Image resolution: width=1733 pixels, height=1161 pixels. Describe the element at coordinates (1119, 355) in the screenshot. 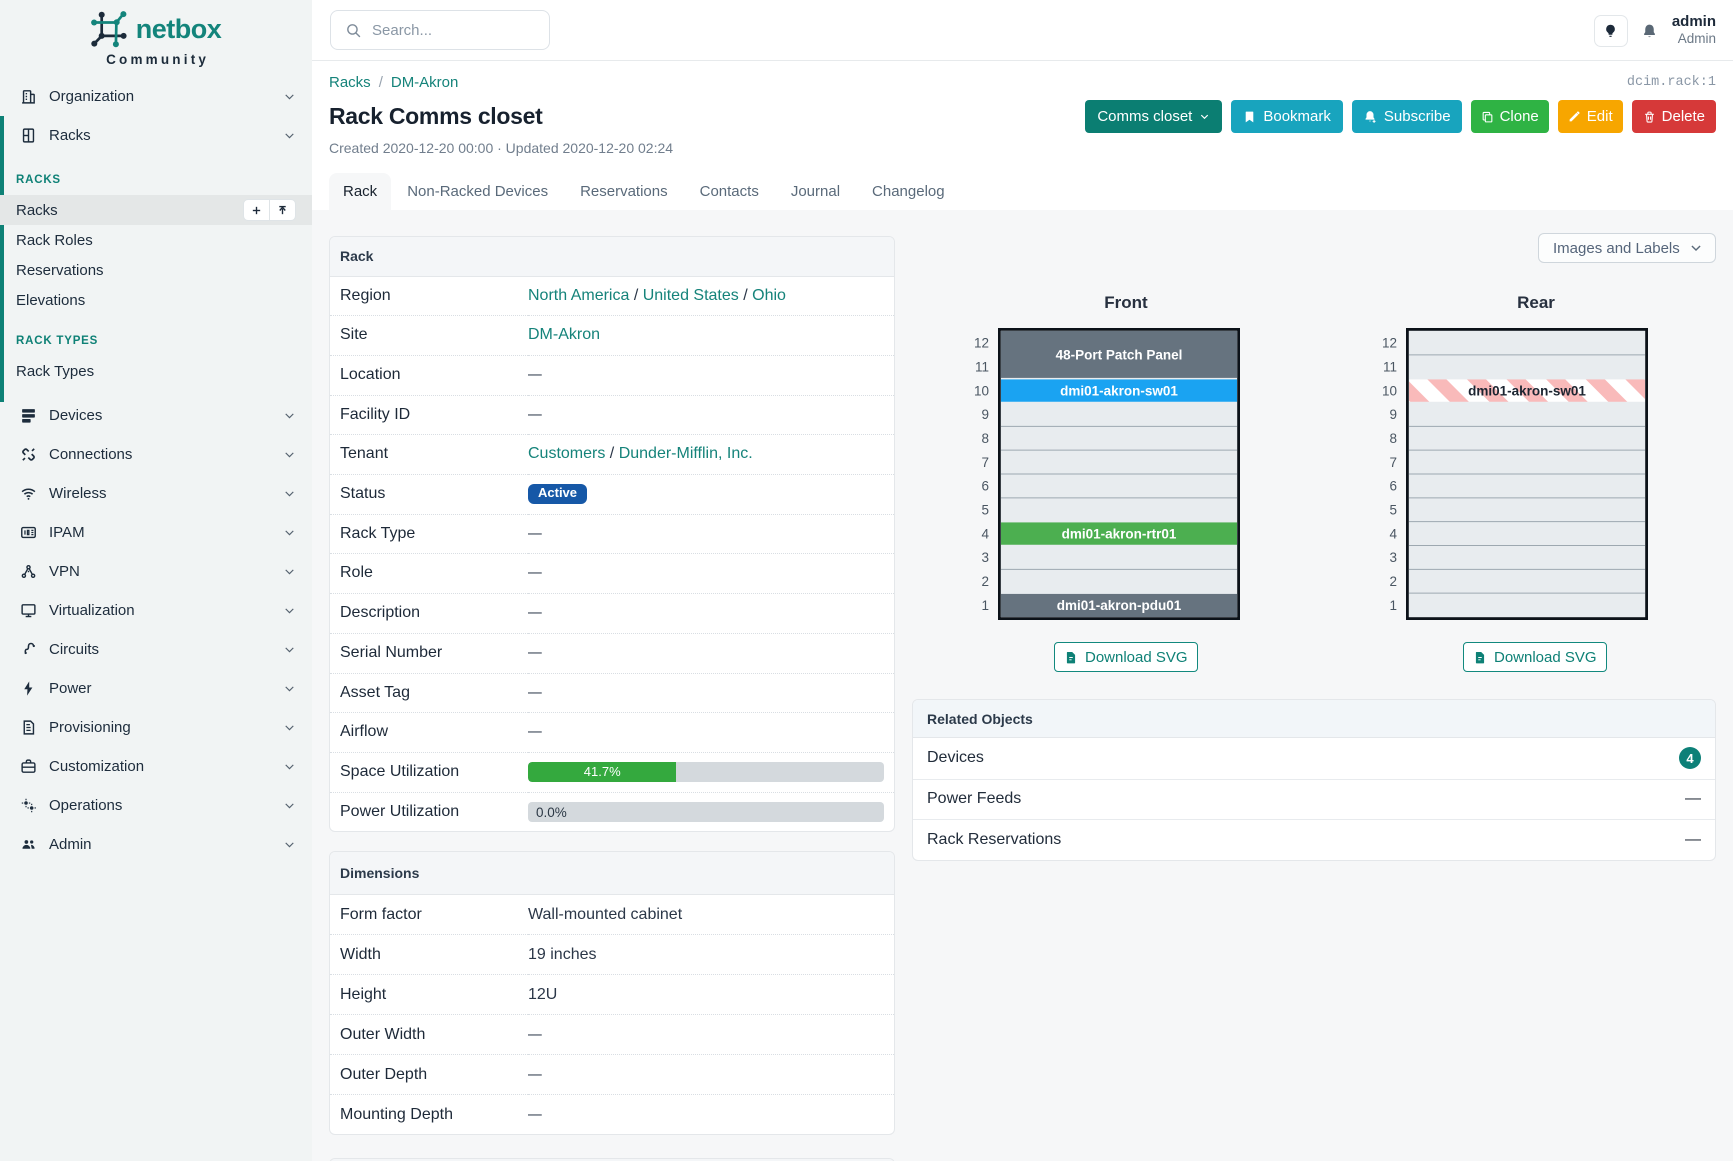

I see `svg-text: 48-Port Patch Panel` at that location.